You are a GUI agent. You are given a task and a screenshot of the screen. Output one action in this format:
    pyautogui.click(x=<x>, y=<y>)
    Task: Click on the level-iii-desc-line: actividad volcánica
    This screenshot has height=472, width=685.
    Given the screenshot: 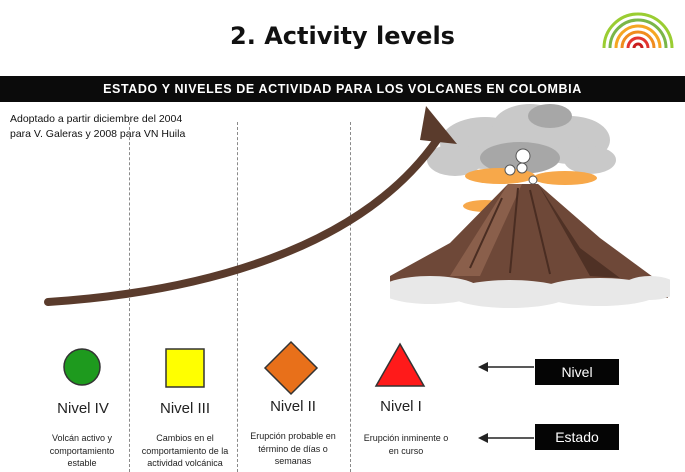 What is the action you would take?
    pyautogui.click(x=185, y=463)
    